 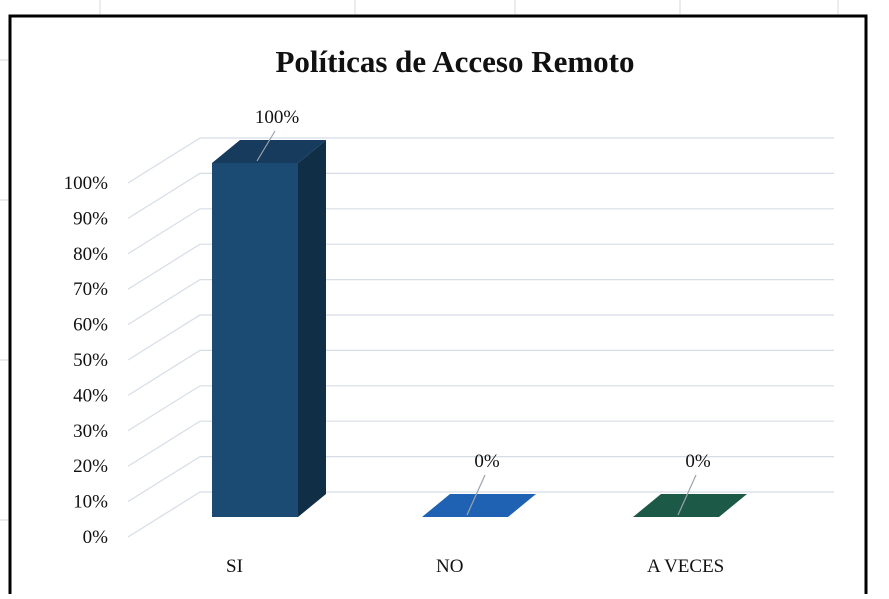 What do you see at coordinates (234, 566) in the screenshot?
I see `x-tick-label: SI` at bounding box center [234, 566].